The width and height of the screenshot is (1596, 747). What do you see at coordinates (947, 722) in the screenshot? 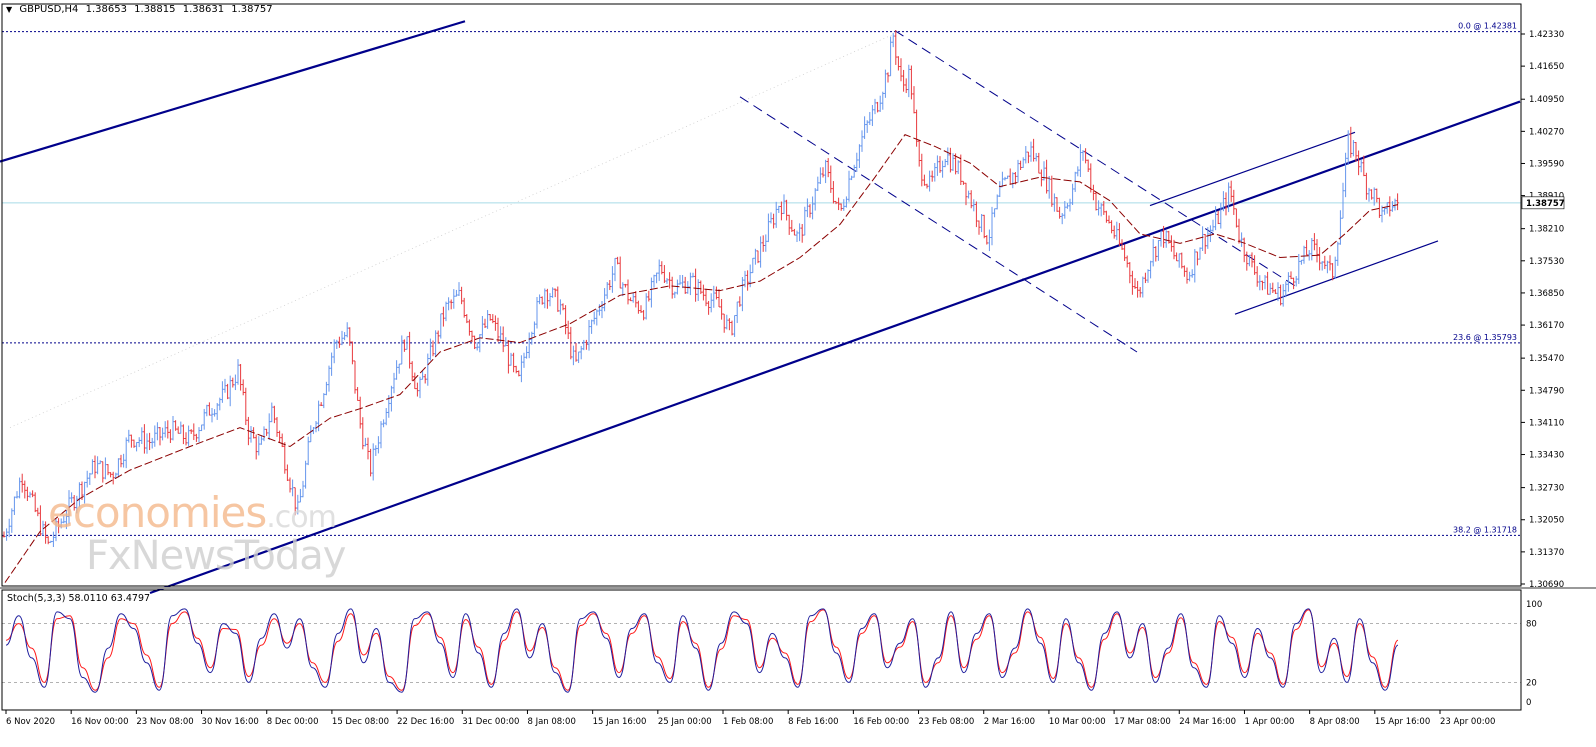
I see `x-tick-label: 23 Feb 08:00` at bounding box center [947, 722].